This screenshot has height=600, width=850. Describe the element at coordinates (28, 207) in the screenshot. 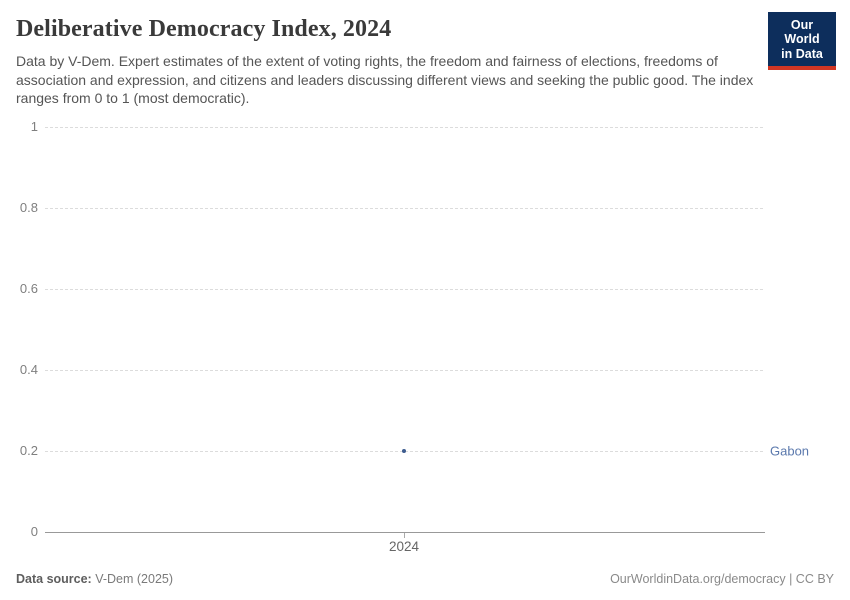

I see `y-axis-tick-label: 0.8` at that location.